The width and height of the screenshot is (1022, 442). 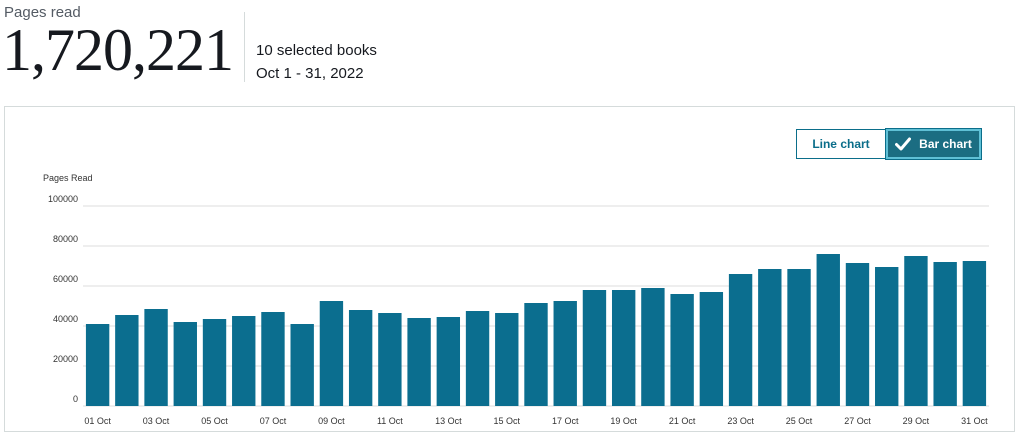 I want to click on x-tick-label: 27 Oct, so click(x=857, y=421).